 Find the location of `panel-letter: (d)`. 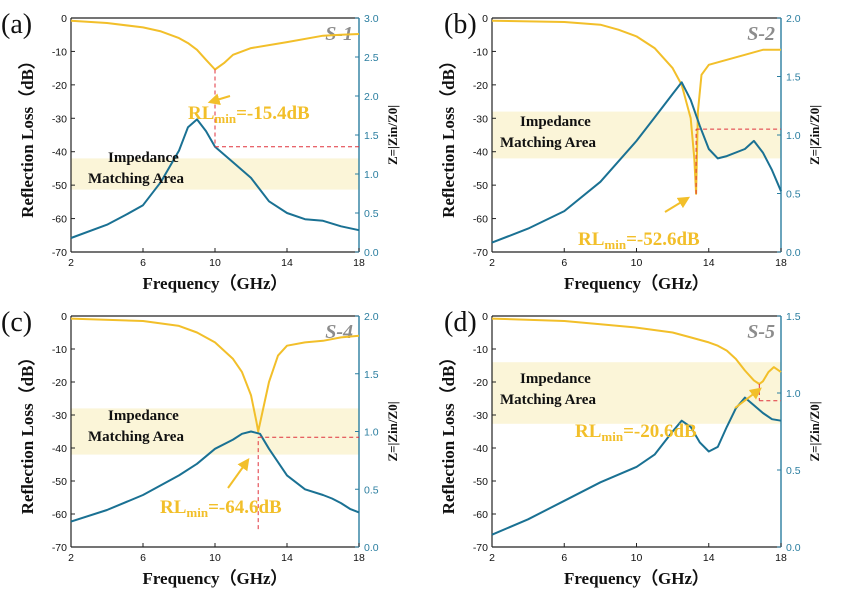

panel-letter: (d) is located at coordinates (460, 322).